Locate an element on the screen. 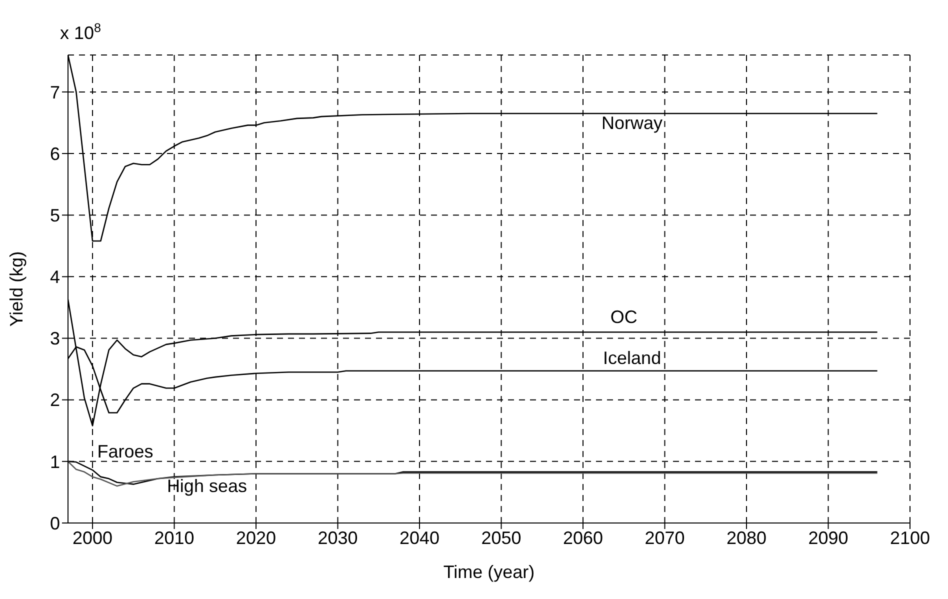  x-tick-label: 2040 is located at coordinates (419, 538).